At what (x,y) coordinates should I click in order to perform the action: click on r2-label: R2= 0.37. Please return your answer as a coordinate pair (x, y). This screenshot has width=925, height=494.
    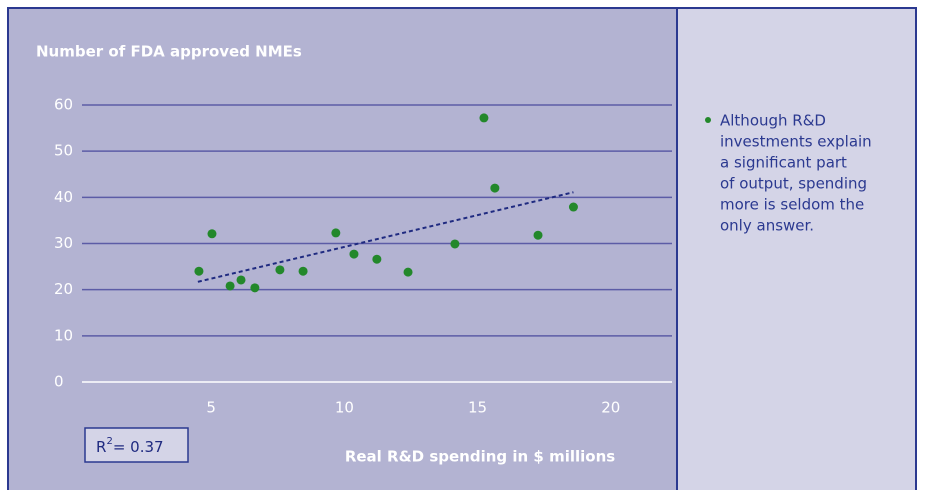
    Looking at the image, I should click on (130, 446).